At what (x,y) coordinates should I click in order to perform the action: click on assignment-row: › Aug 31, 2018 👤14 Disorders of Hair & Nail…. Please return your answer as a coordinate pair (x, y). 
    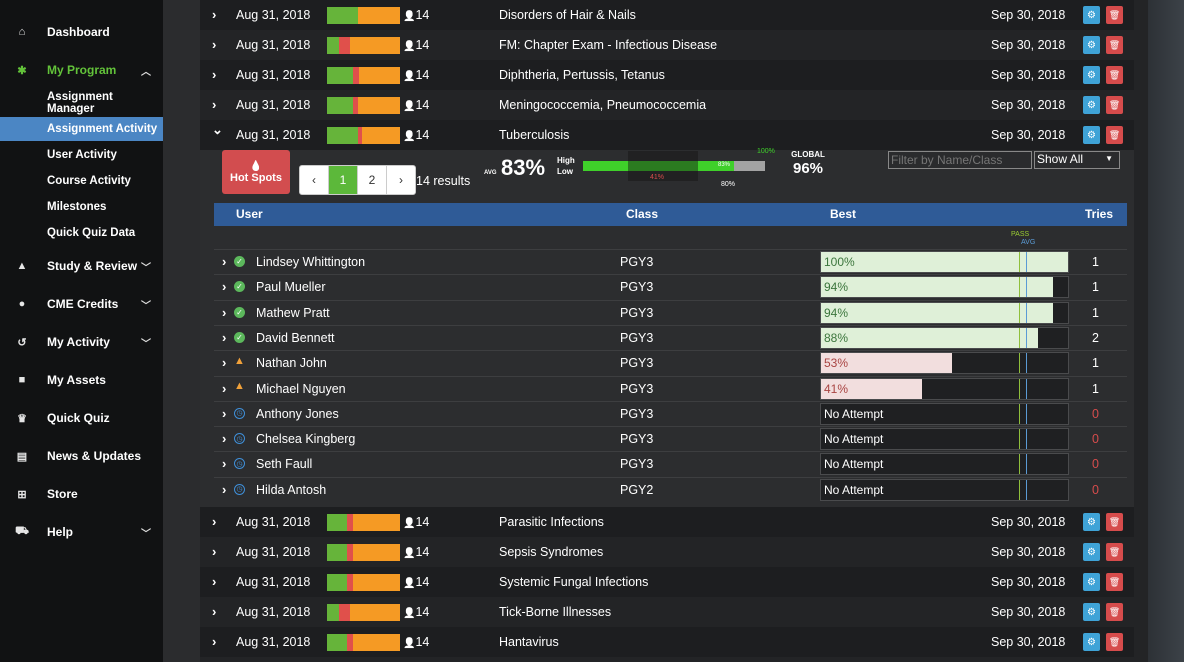
    Looking at the image, I should click on (667, 15).